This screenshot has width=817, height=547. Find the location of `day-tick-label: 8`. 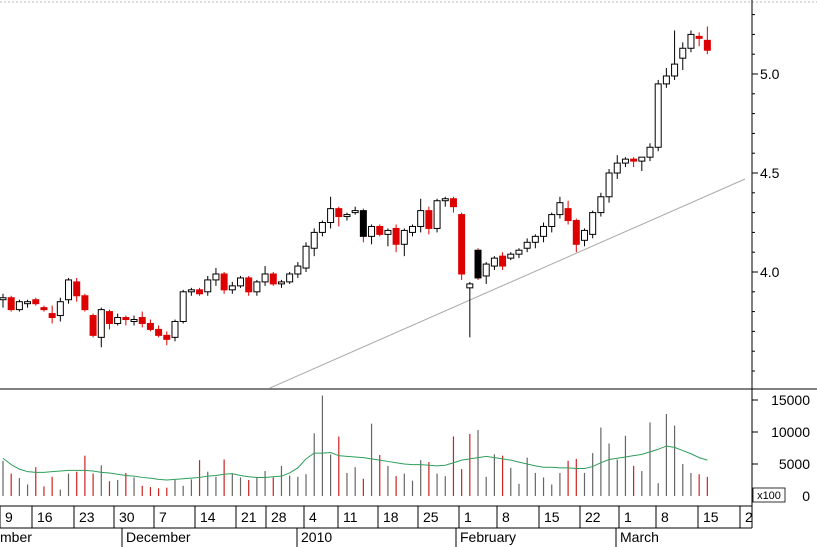

day-tick-label: 8 is located at coordinates (506, 517).